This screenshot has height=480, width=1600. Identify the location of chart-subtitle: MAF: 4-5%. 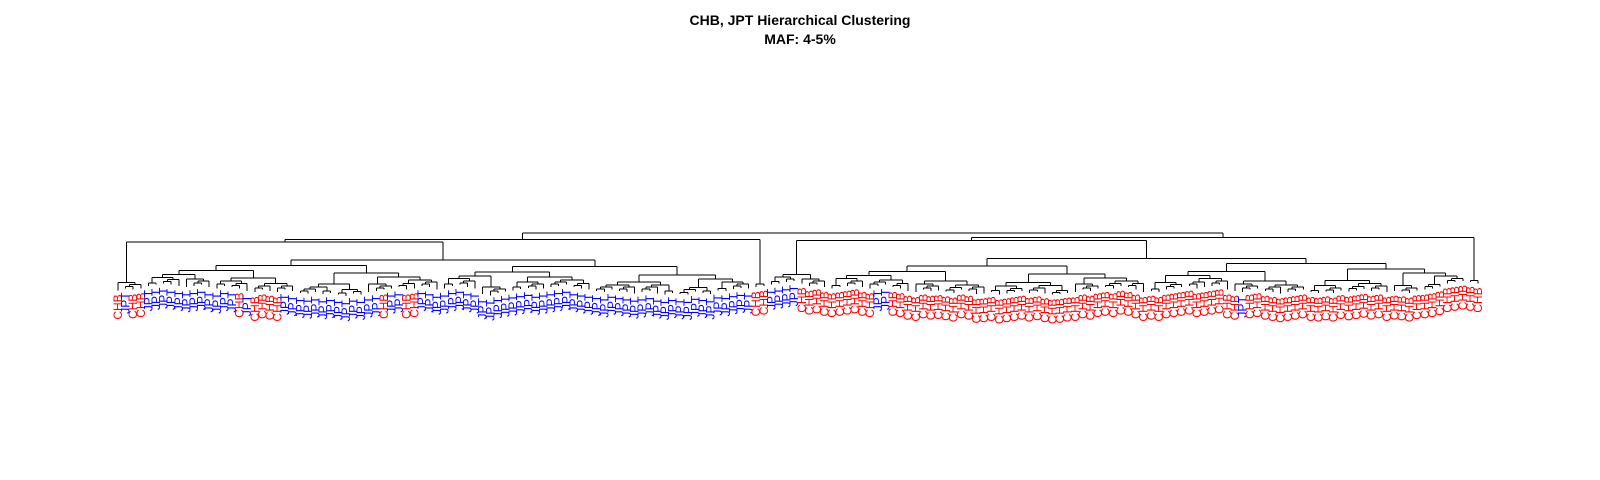
(800, 39).